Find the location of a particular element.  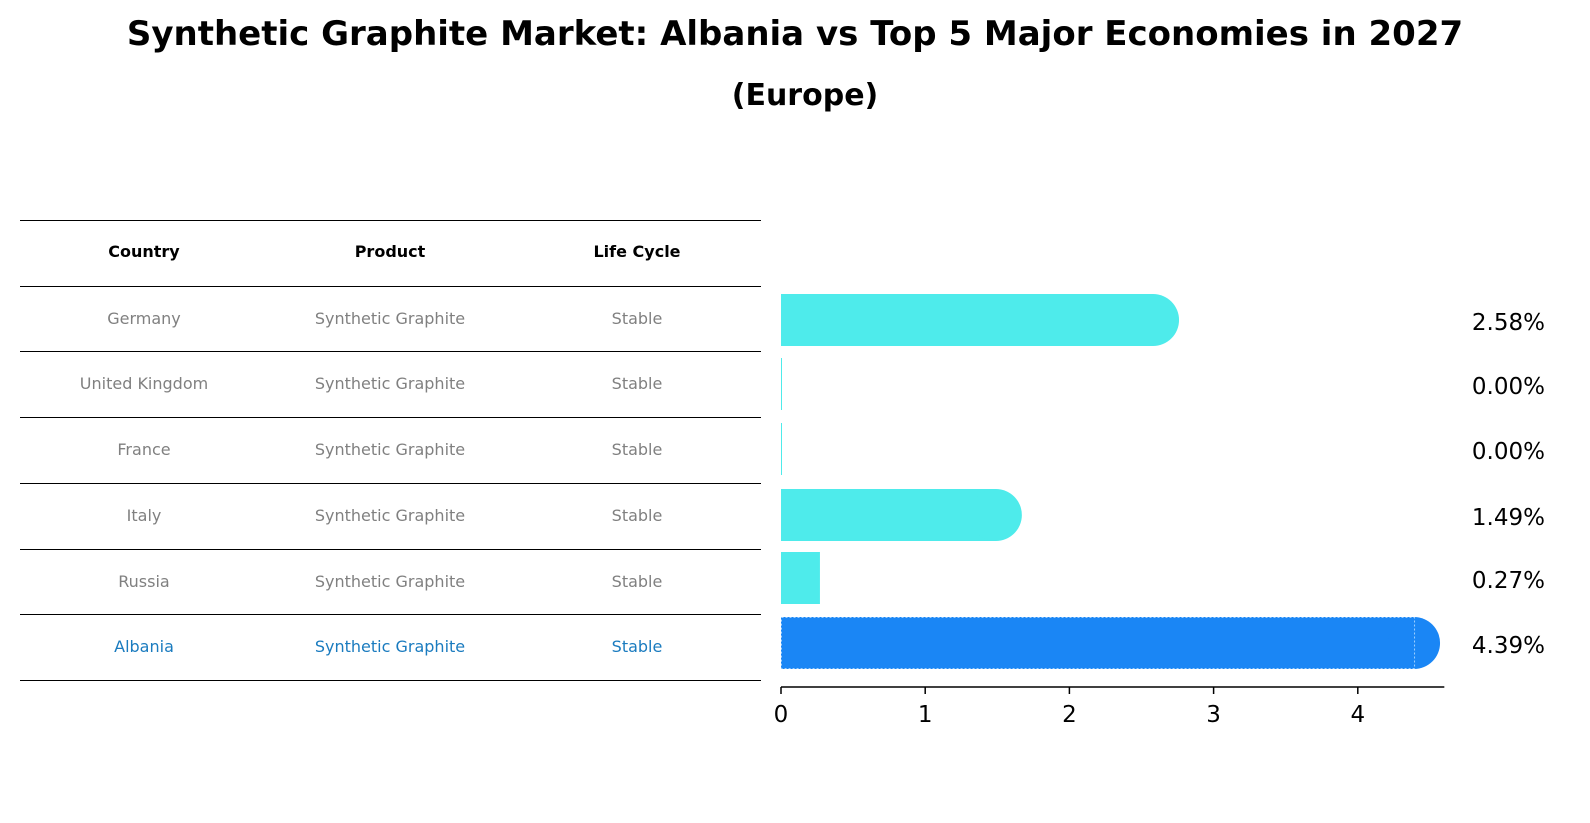

header-product: Product is located at coordinates (390, 251).